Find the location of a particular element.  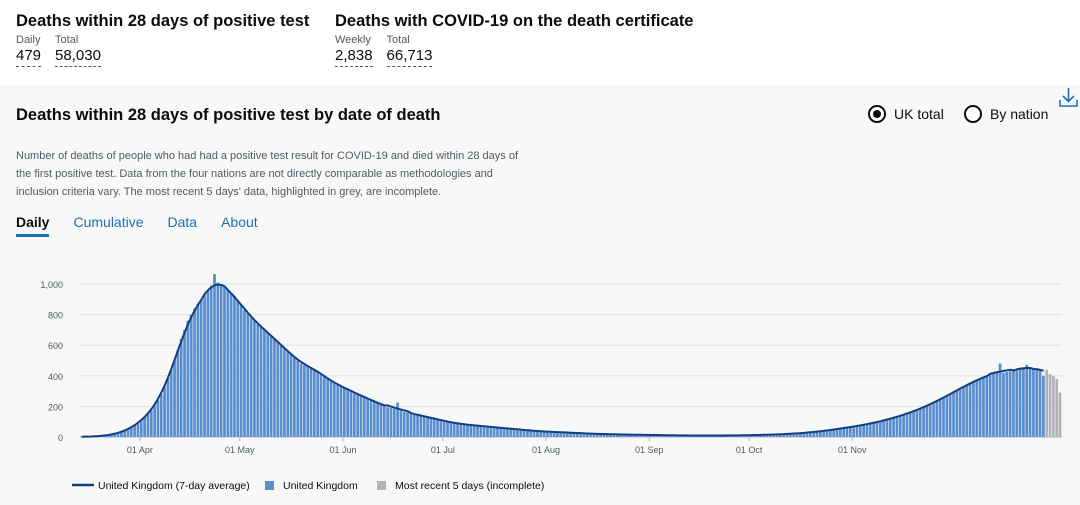

radio-selected-icon is located at coordinates (877, 114).